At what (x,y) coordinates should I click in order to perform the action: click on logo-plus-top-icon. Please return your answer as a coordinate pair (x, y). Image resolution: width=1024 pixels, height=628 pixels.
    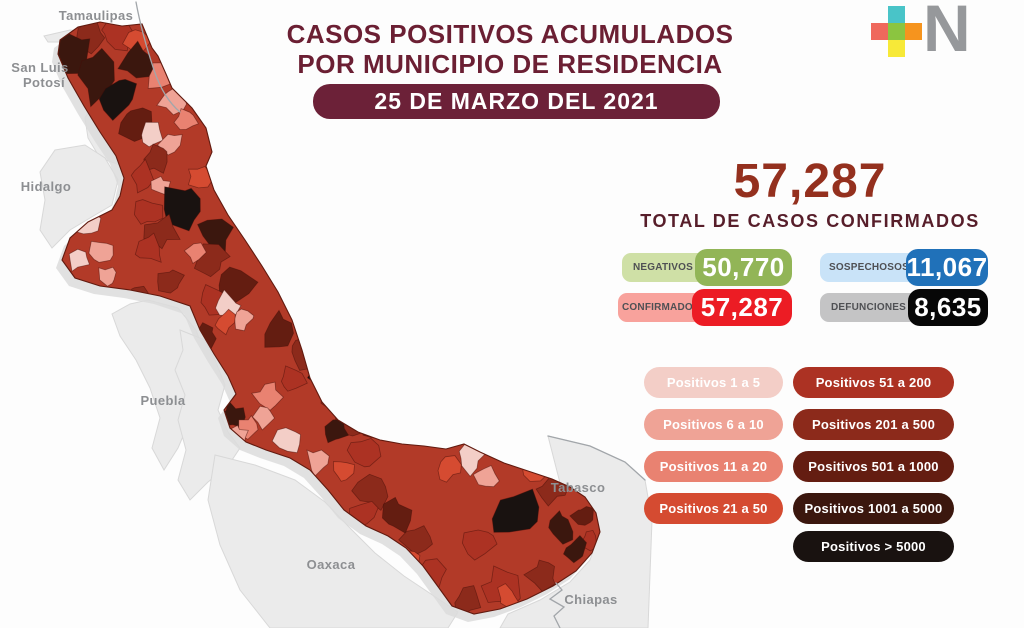
    Looking at the image, I should click on (896, 14).